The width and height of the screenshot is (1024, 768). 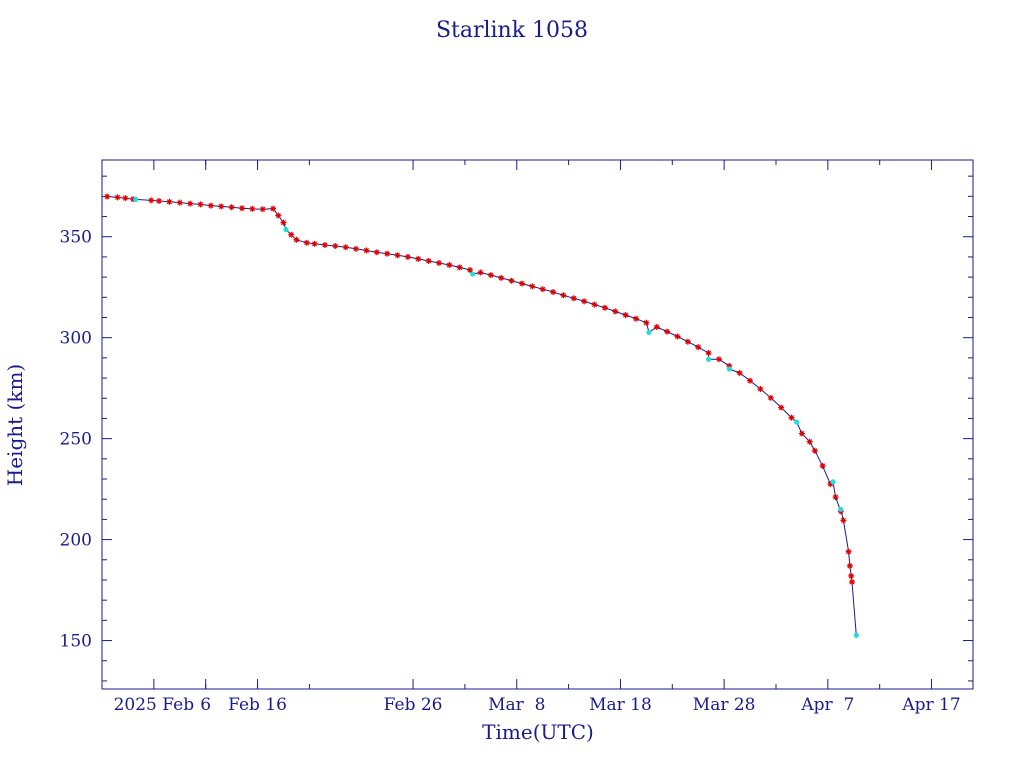 I want to click on y-tick-label: 350, so click(x=76, y=238).